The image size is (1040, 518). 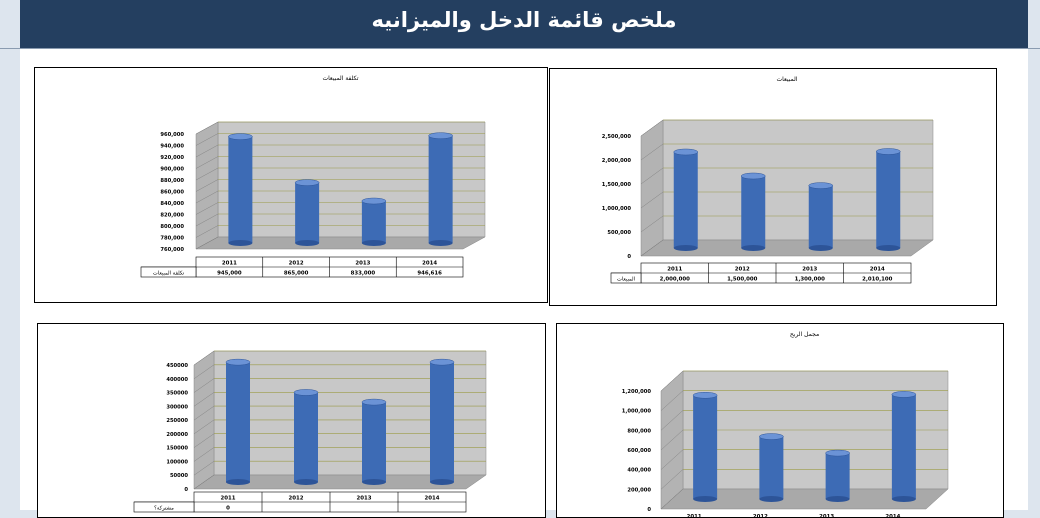 What do you see at coordinates (229, 274) in the screenshot?
I see `table-value: 945,000` at bounding box center [229, 274].